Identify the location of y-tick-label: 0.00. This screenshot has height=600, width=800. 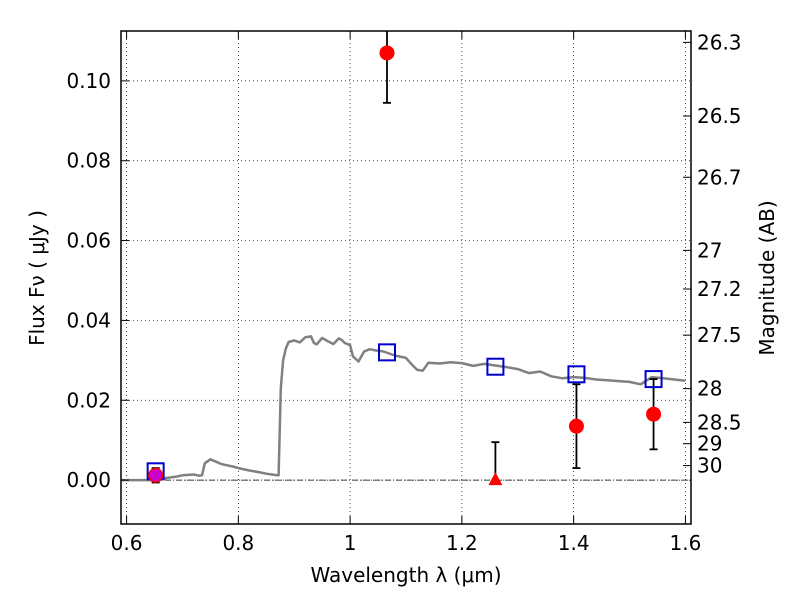
(88, 480).